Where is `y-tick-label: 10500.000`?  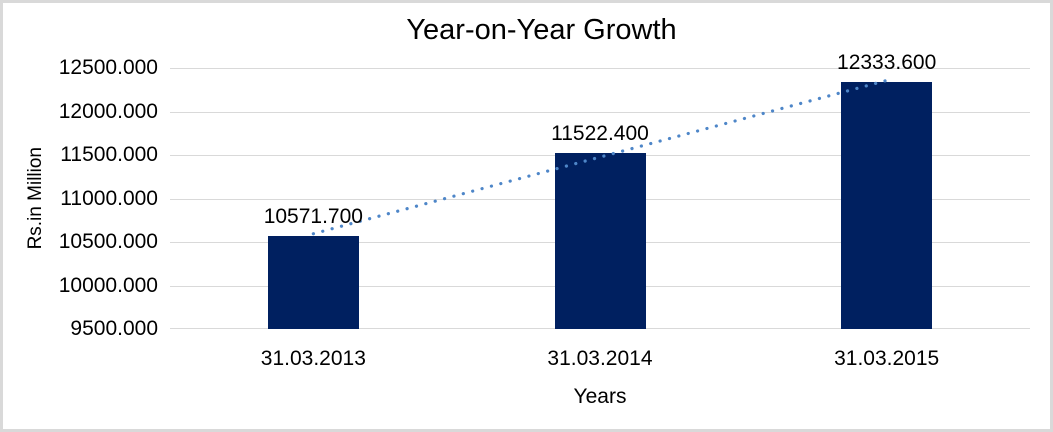 y-tick-label: 10500.000 is located at coordinates (108, 241).